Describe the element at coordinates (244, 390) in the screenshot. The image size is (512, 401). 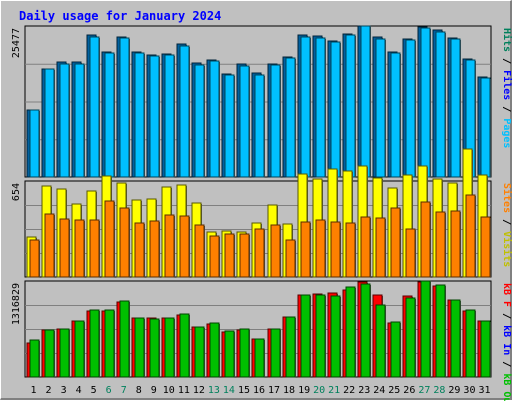
I see `x-tick-label: 15` at that location.